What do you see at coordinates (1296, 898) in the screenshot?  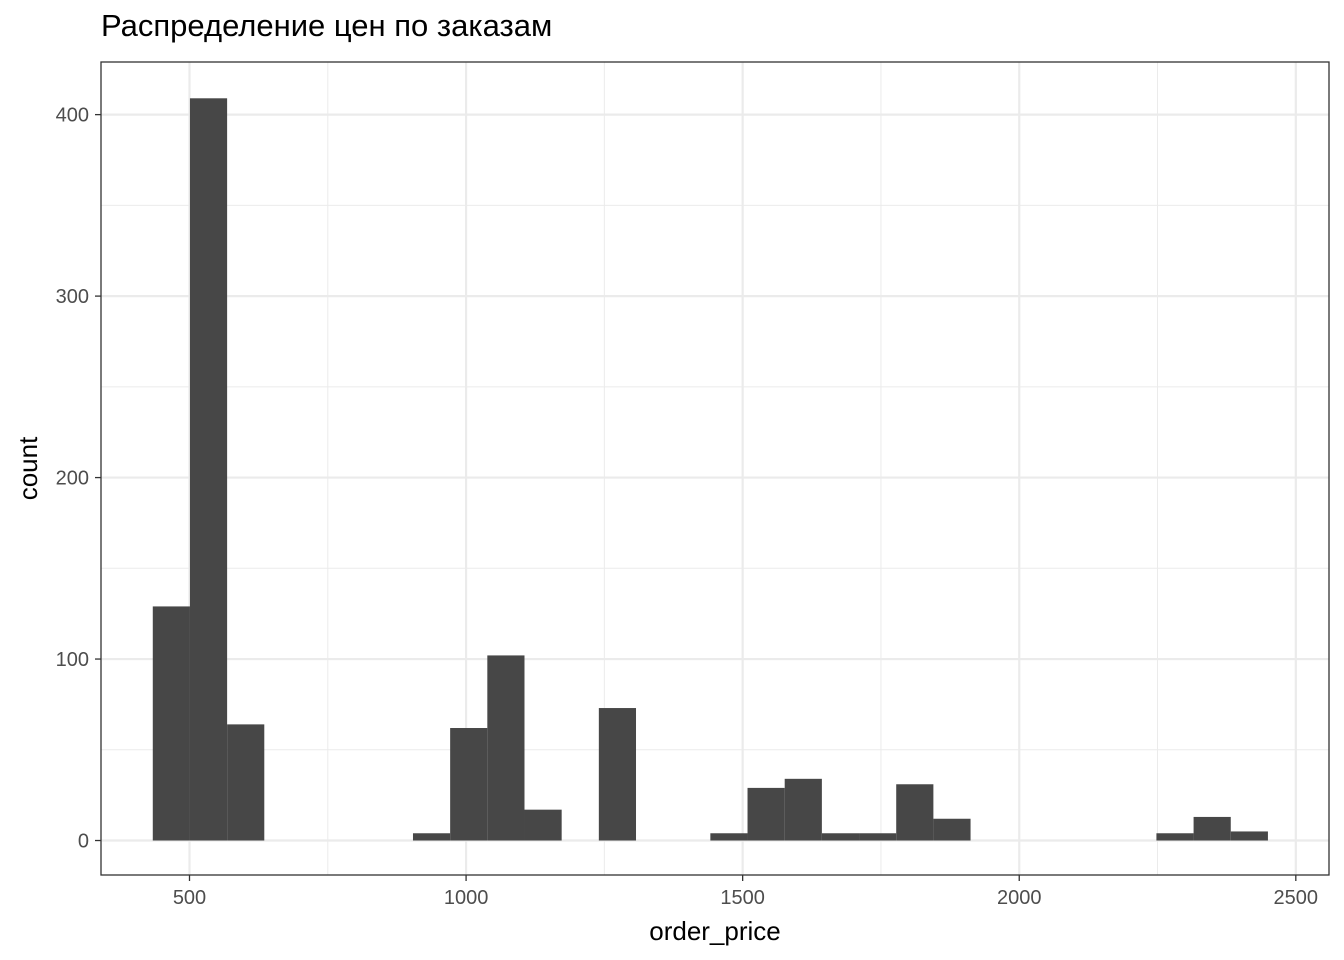 I see `x-tick-label: 2500` at bounding box center [1296, 898].